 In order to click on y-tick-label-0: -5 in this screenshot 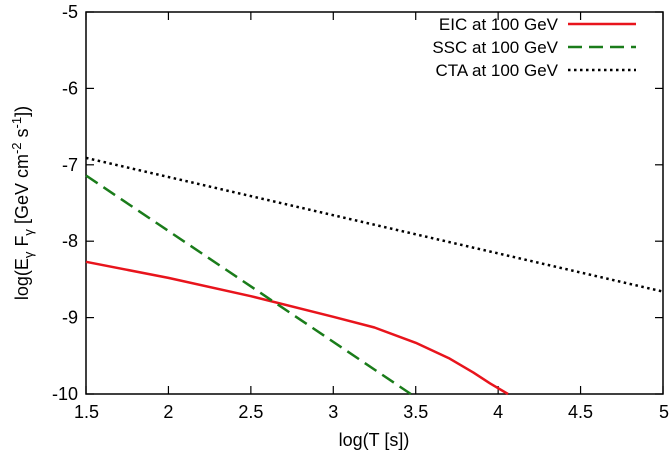, I will do `click(70, 12)`.